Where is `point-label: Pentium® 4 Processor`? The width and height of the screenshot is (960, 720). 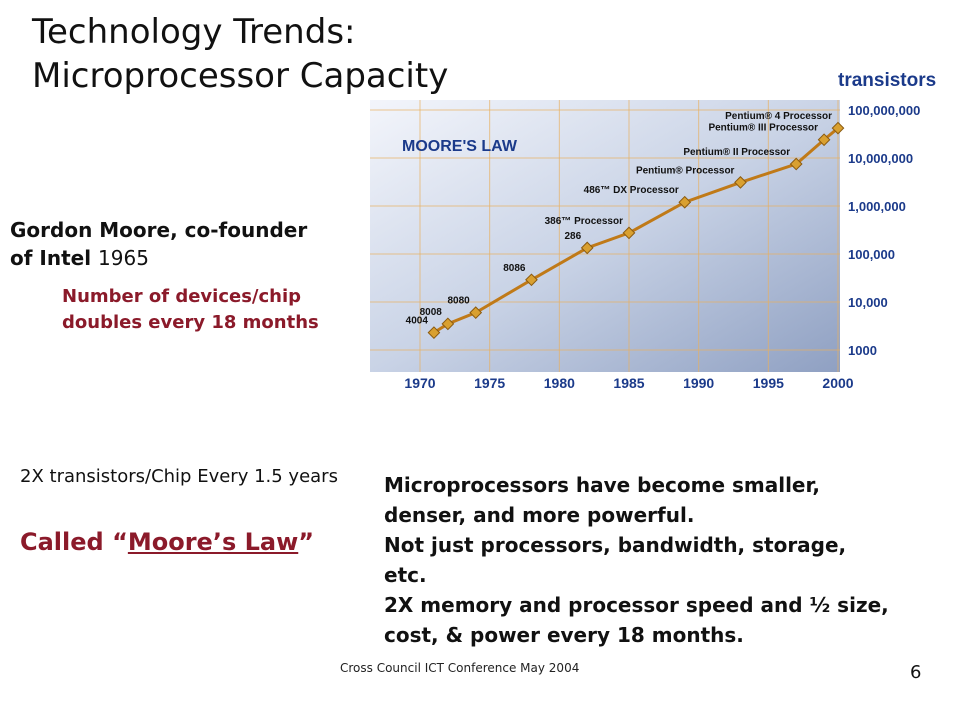
point-label: Pentium® 4 Processor is located at coordinates (778, 116).